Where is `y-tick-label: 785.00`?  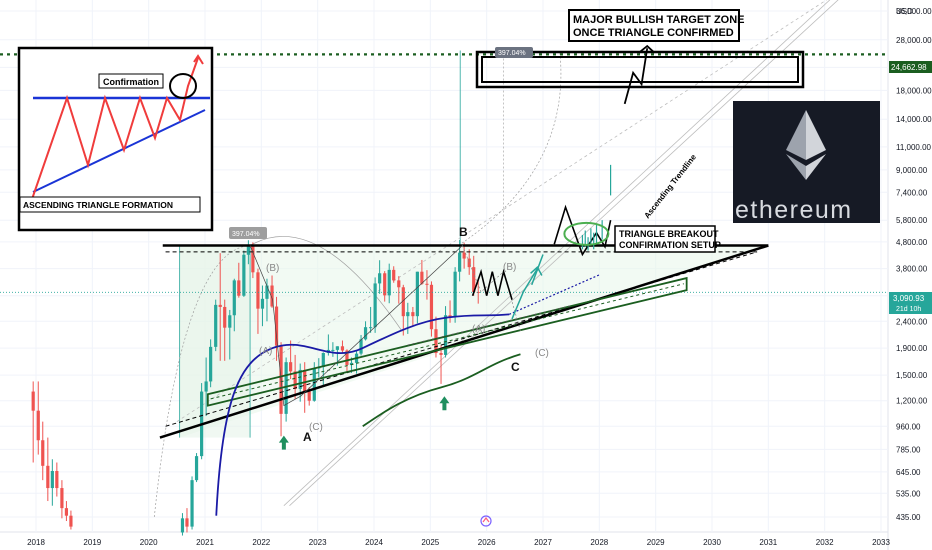 y-tick-label: 785.00 is located at coordinates (908, 449).